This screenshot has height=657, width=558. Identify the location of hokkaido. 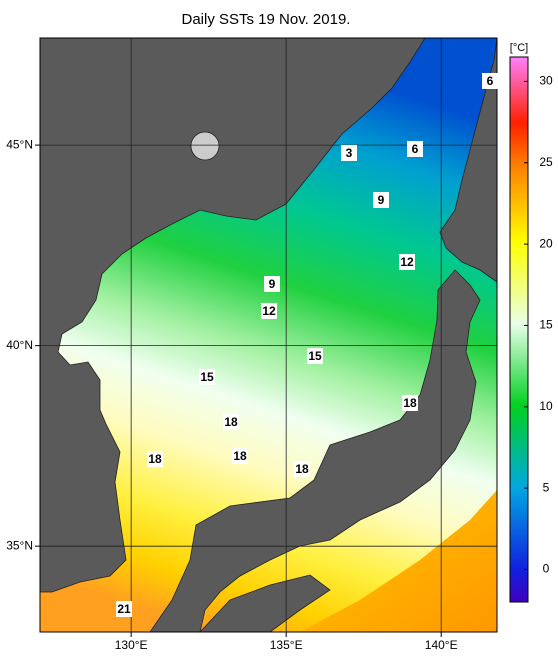
(468, 160).